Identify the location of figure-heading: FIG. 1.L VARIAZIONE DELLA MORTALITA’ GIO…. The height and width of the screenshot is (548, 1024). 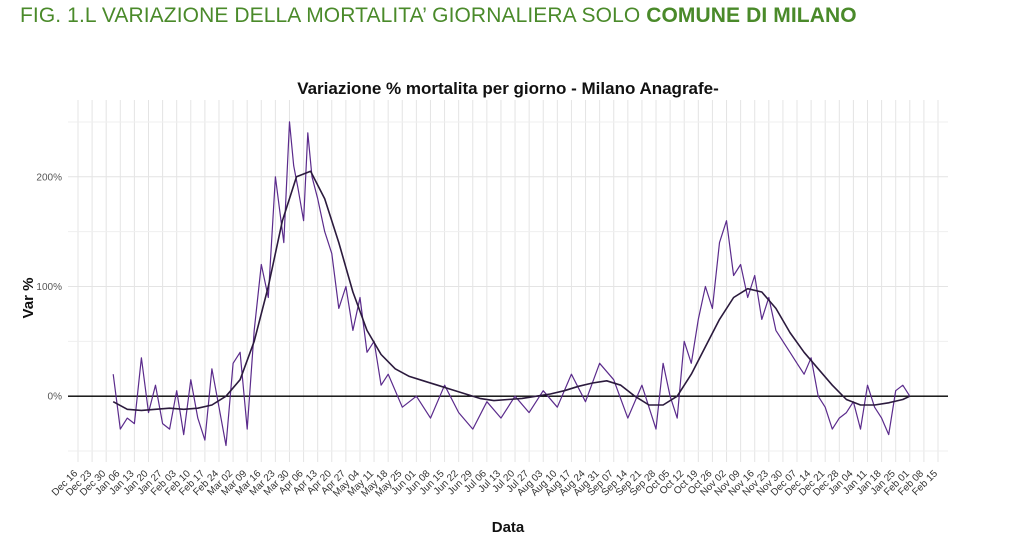
(438, 16).